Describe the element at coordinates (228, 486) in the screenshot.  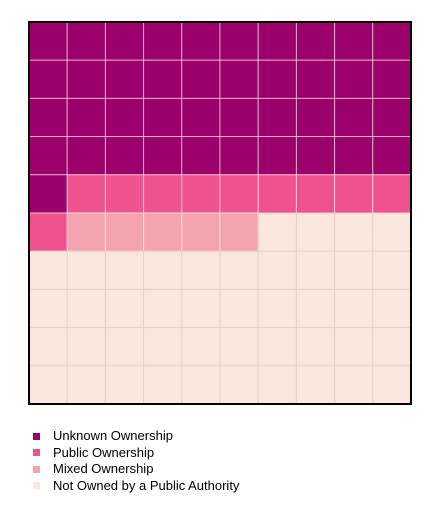
I see `legend-item-not-owned: Not Owned by a Public Authority` at that location.